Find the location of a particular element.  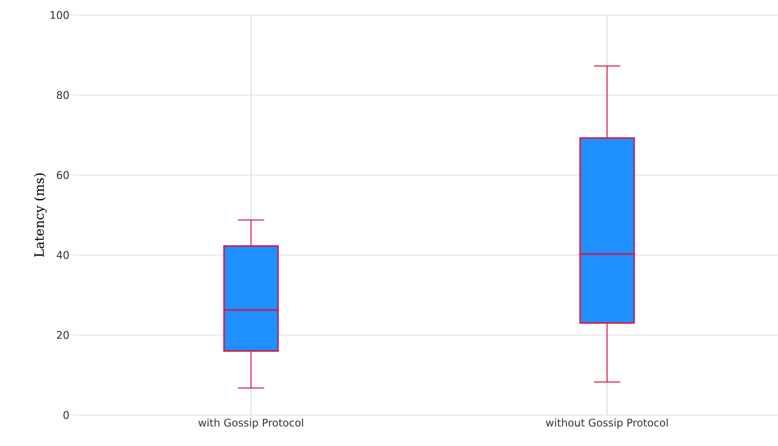

x-tick-label: with Gossip Protocol is located at coordinates (251, 423).